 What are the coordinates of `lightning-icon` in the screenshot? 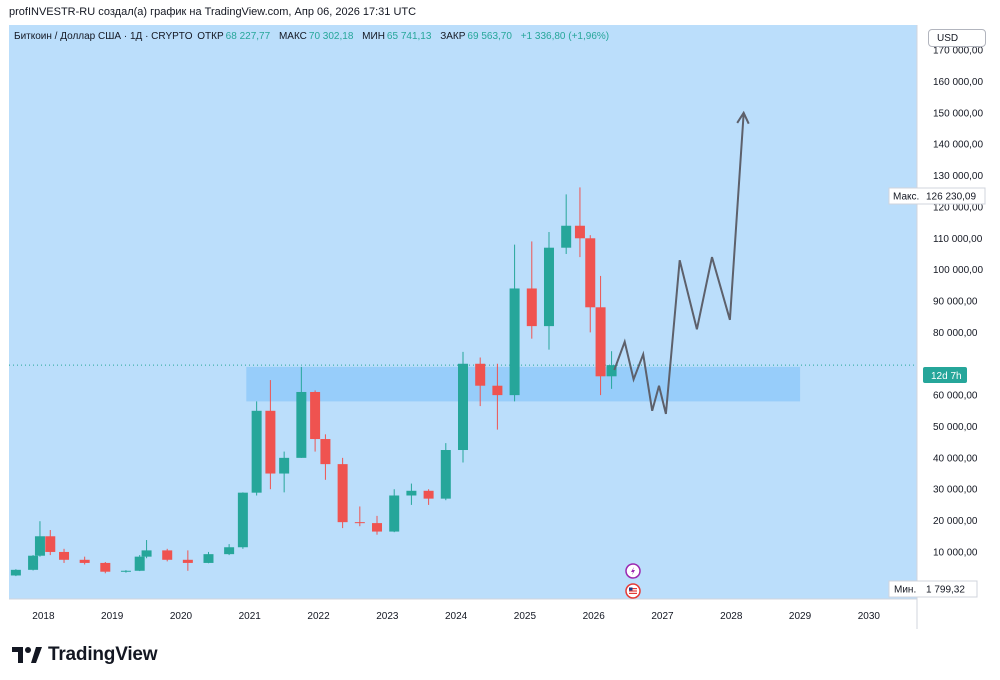 It's located at (633, 571).